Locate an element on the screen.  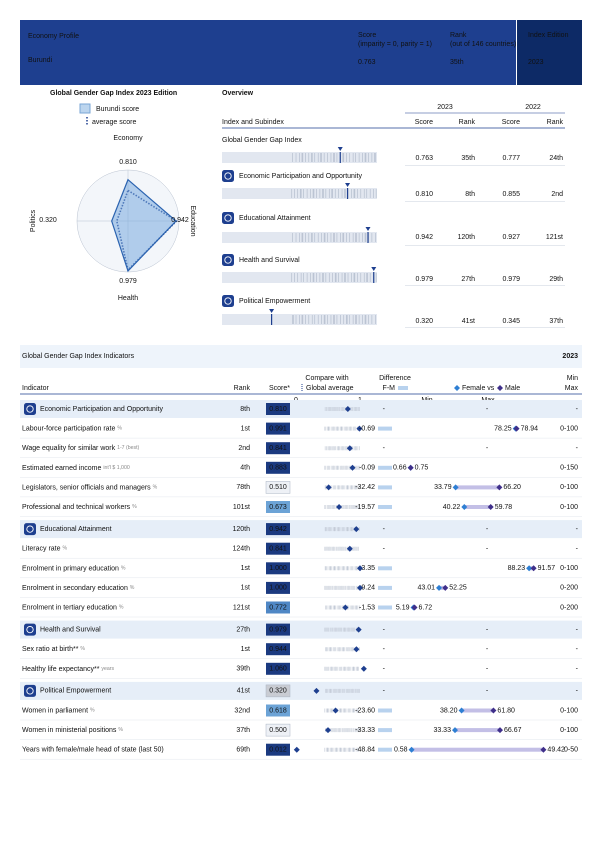
score-strip is located at coordinates (299, 193).